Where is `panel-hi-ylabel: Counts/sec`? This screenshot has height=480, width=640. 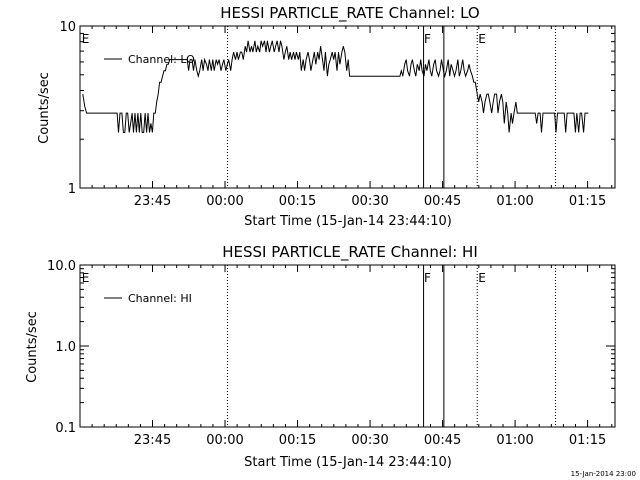 panel-hi-ylabel: Counts/sec is located at coordinates (32, 347).